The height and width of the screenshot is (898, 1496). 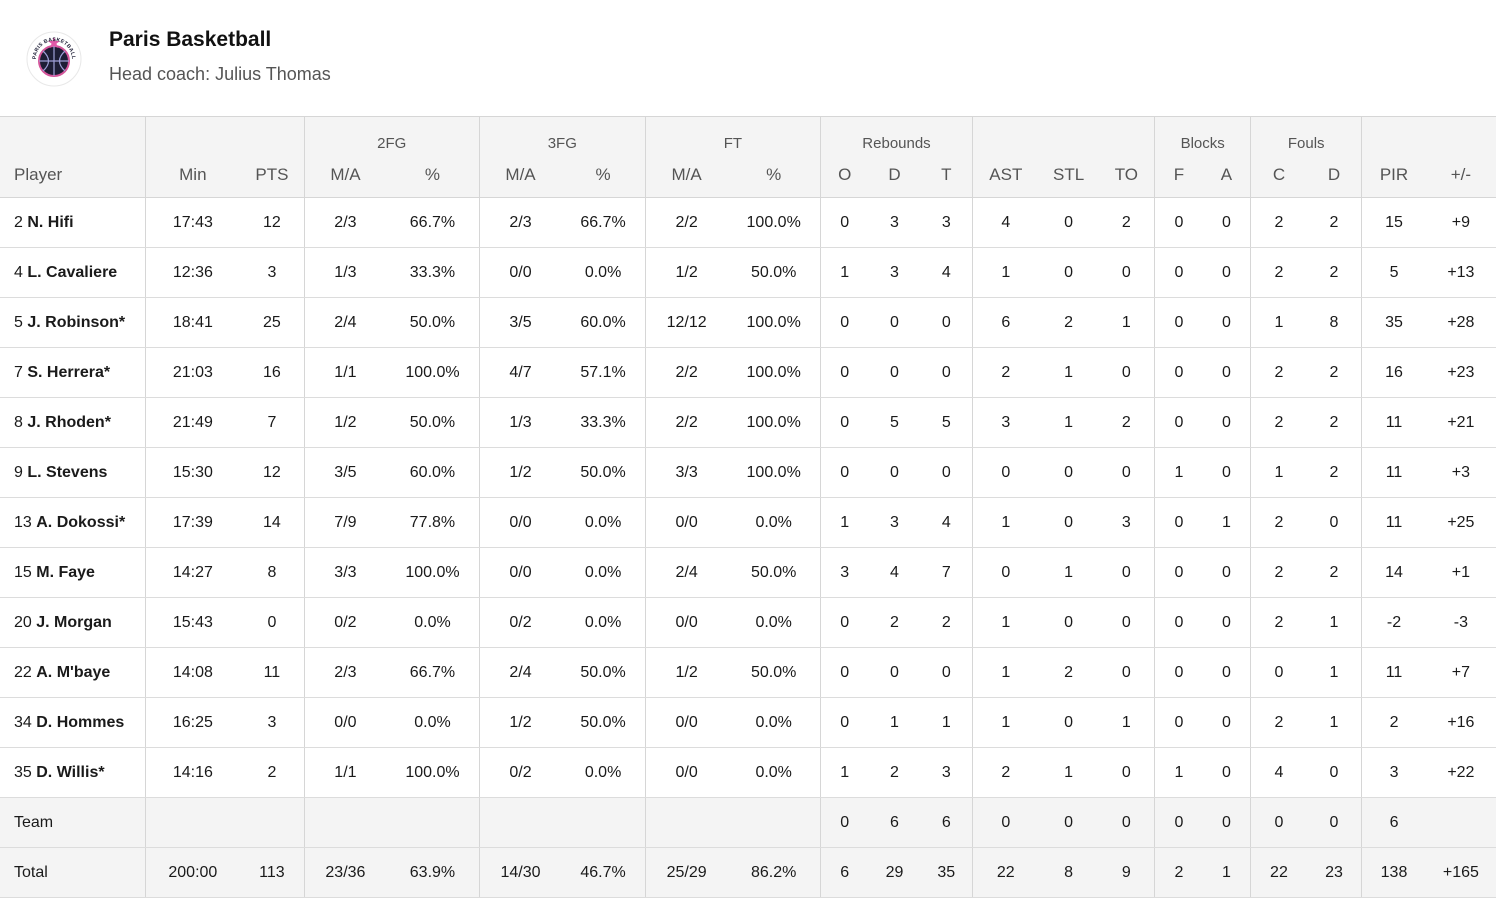 What do you see at coordinates (272, 422) in the screenshot?
I see `stat-pts: 7` at bounding box center [272, 422].